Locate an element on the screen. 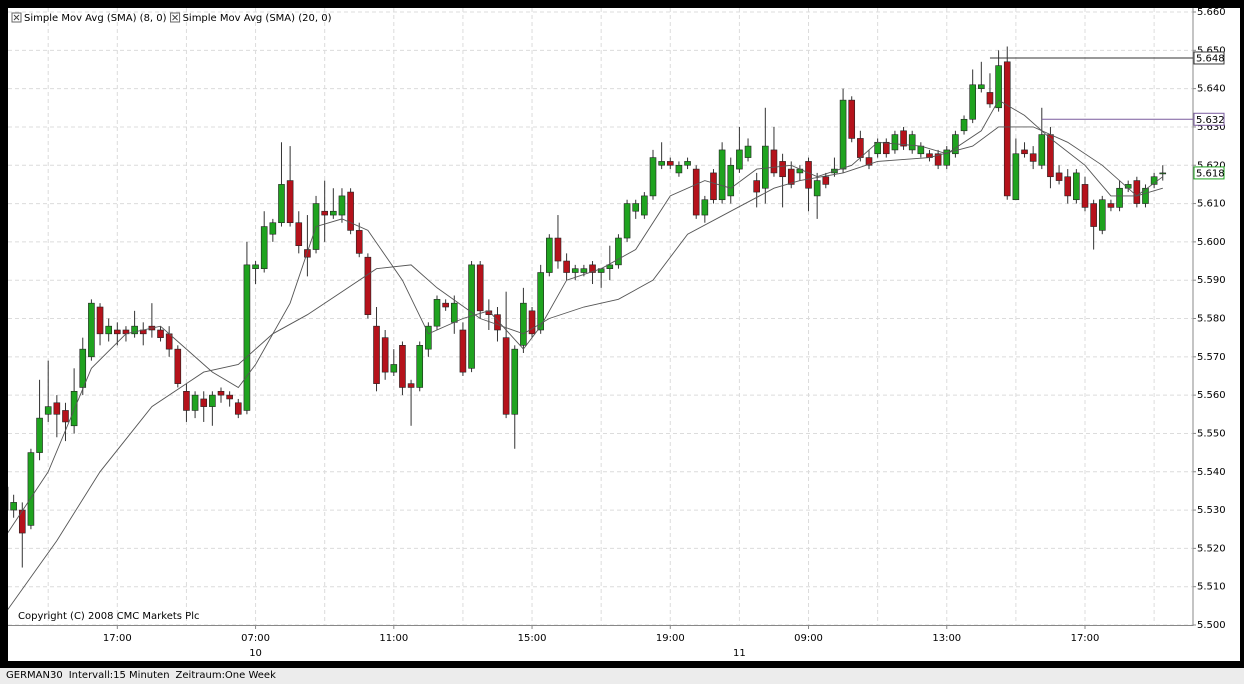 The width and height of the screenshot is (1244, 684). y-tick-label: 5.640 is located at coordinates (1211, 89).